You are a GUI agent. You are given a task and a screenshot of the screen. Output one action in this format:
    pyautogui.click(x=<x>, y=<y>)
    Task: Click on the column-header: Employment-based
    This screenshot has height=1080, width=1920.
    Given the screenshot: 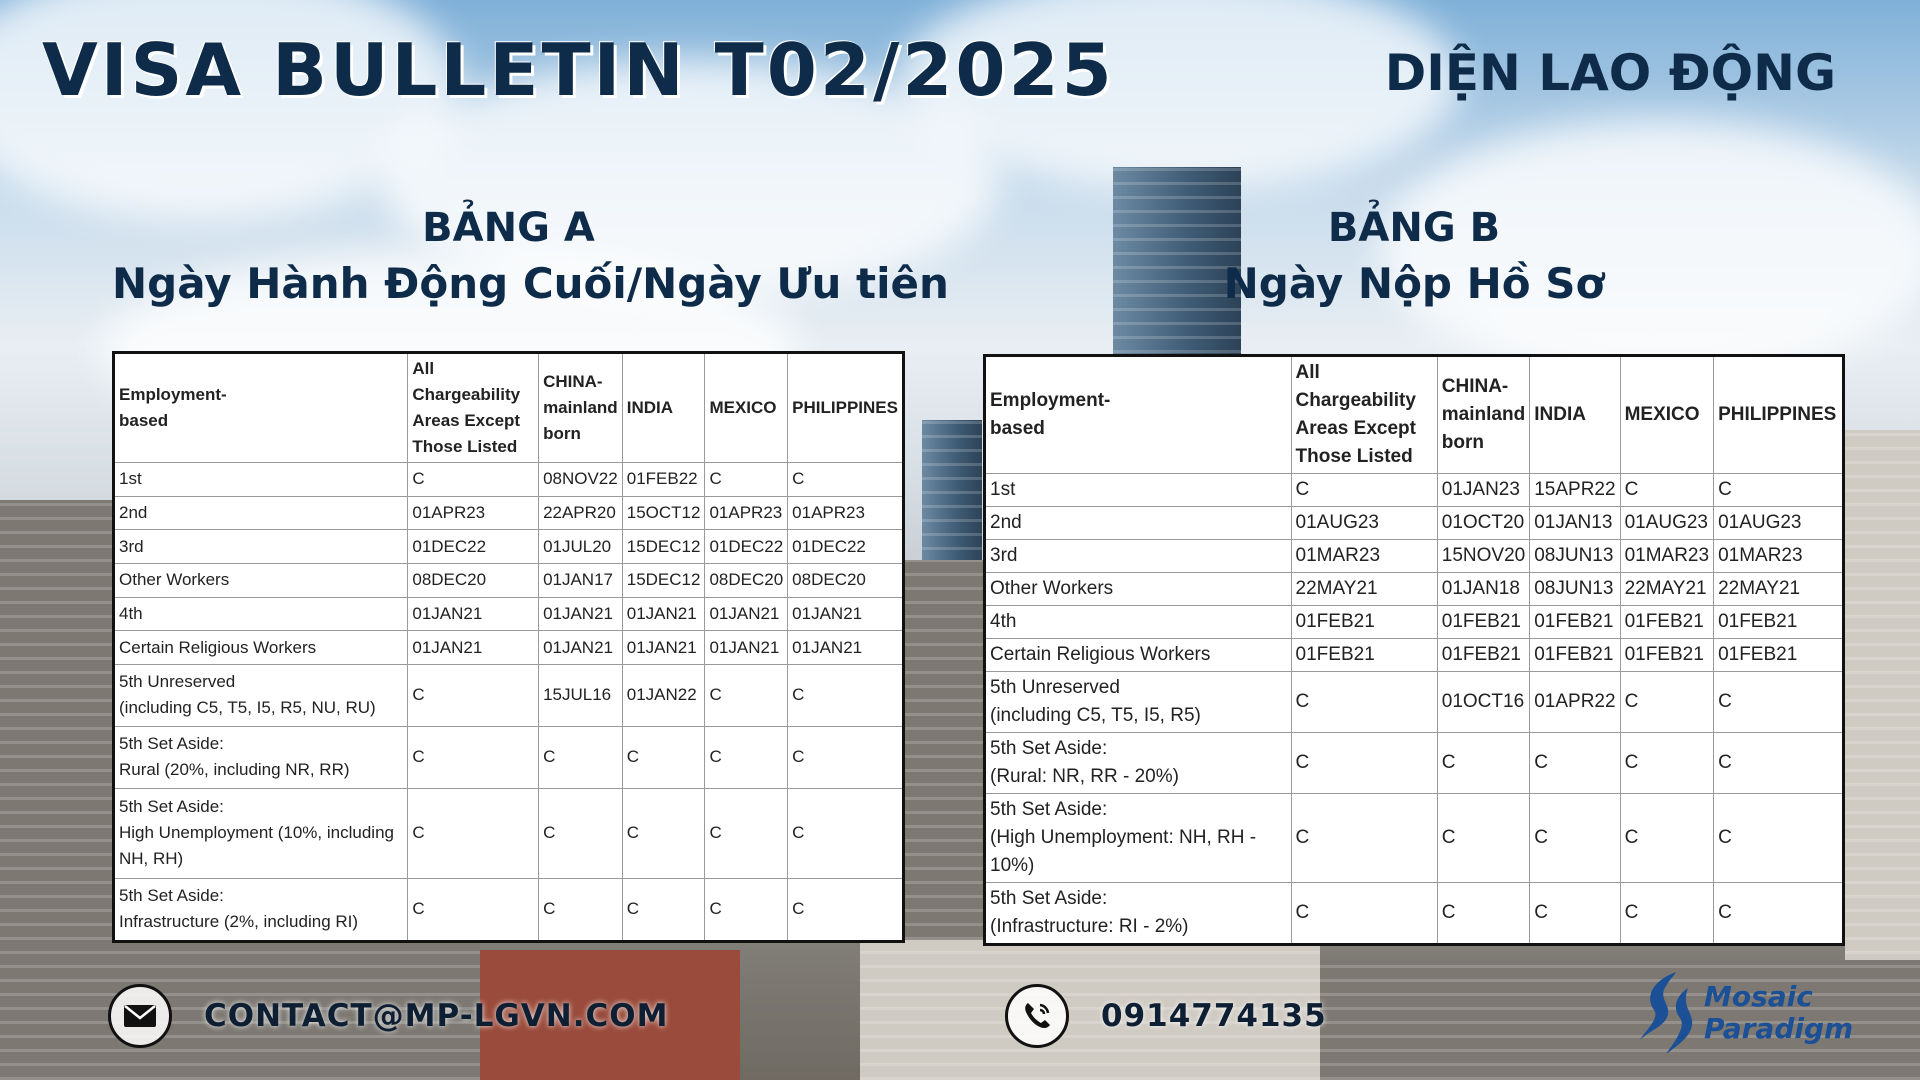 What is the action you would take?
    pyautogui.click(x=1138, y=414)
    